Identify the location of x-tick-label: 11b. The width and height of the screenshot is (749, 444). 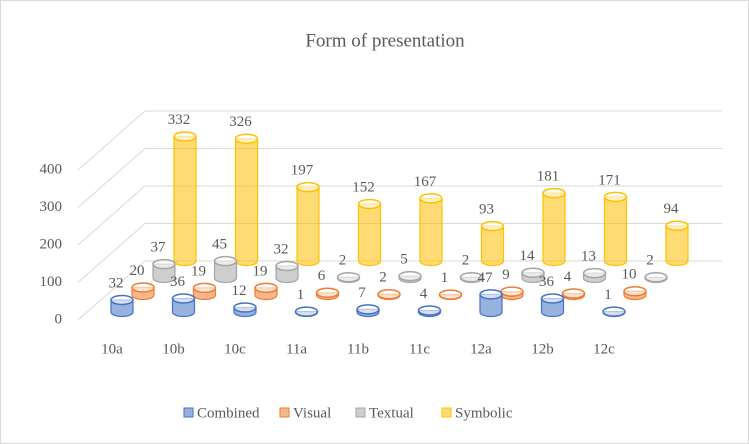
(358, 349).